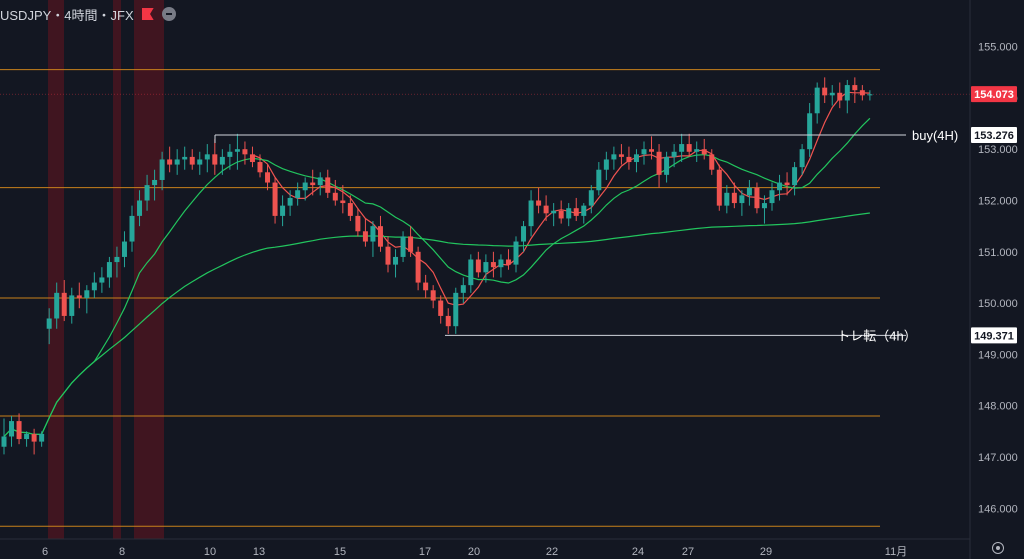 Image resolution: width=1024 pixels, height=559 pixels. Describe the element at coordinates (994, 335) in the screenshot. I see `reversal-price-tag-box` at that location.